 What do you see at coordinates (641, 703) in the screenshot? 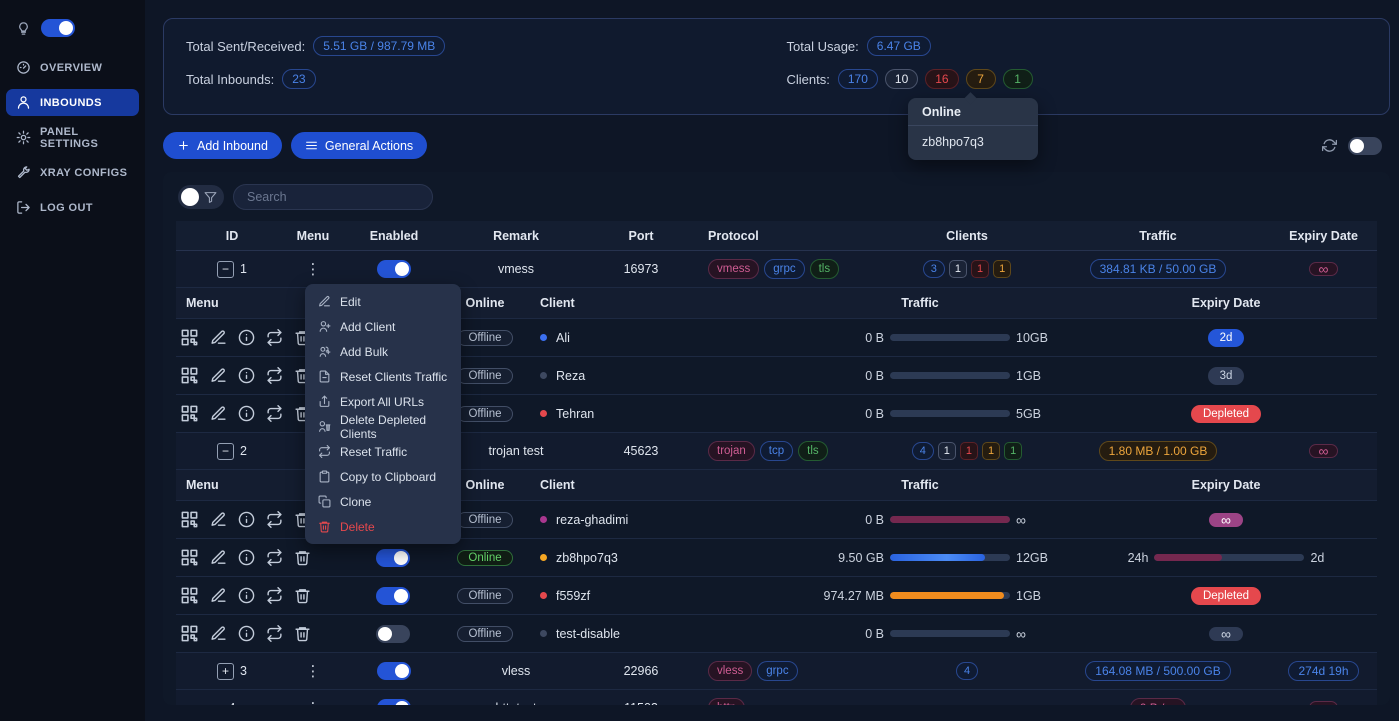
I see `inbound-port: 11503` at bounding box center [641, 703].